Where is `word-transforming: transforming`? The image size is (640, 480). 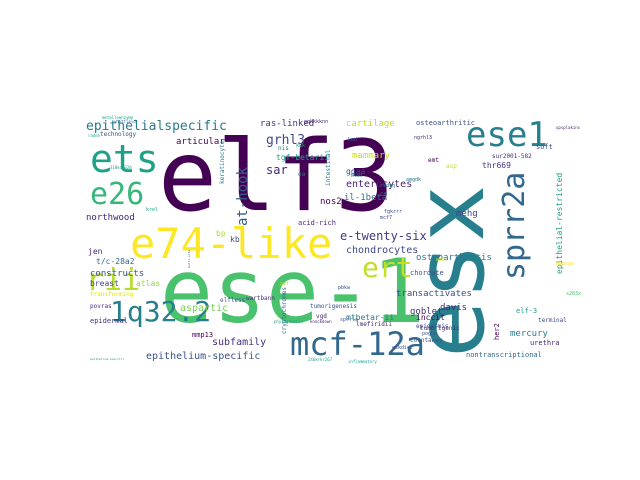 word-transforming: transforming is located at coordinates (112, 294).